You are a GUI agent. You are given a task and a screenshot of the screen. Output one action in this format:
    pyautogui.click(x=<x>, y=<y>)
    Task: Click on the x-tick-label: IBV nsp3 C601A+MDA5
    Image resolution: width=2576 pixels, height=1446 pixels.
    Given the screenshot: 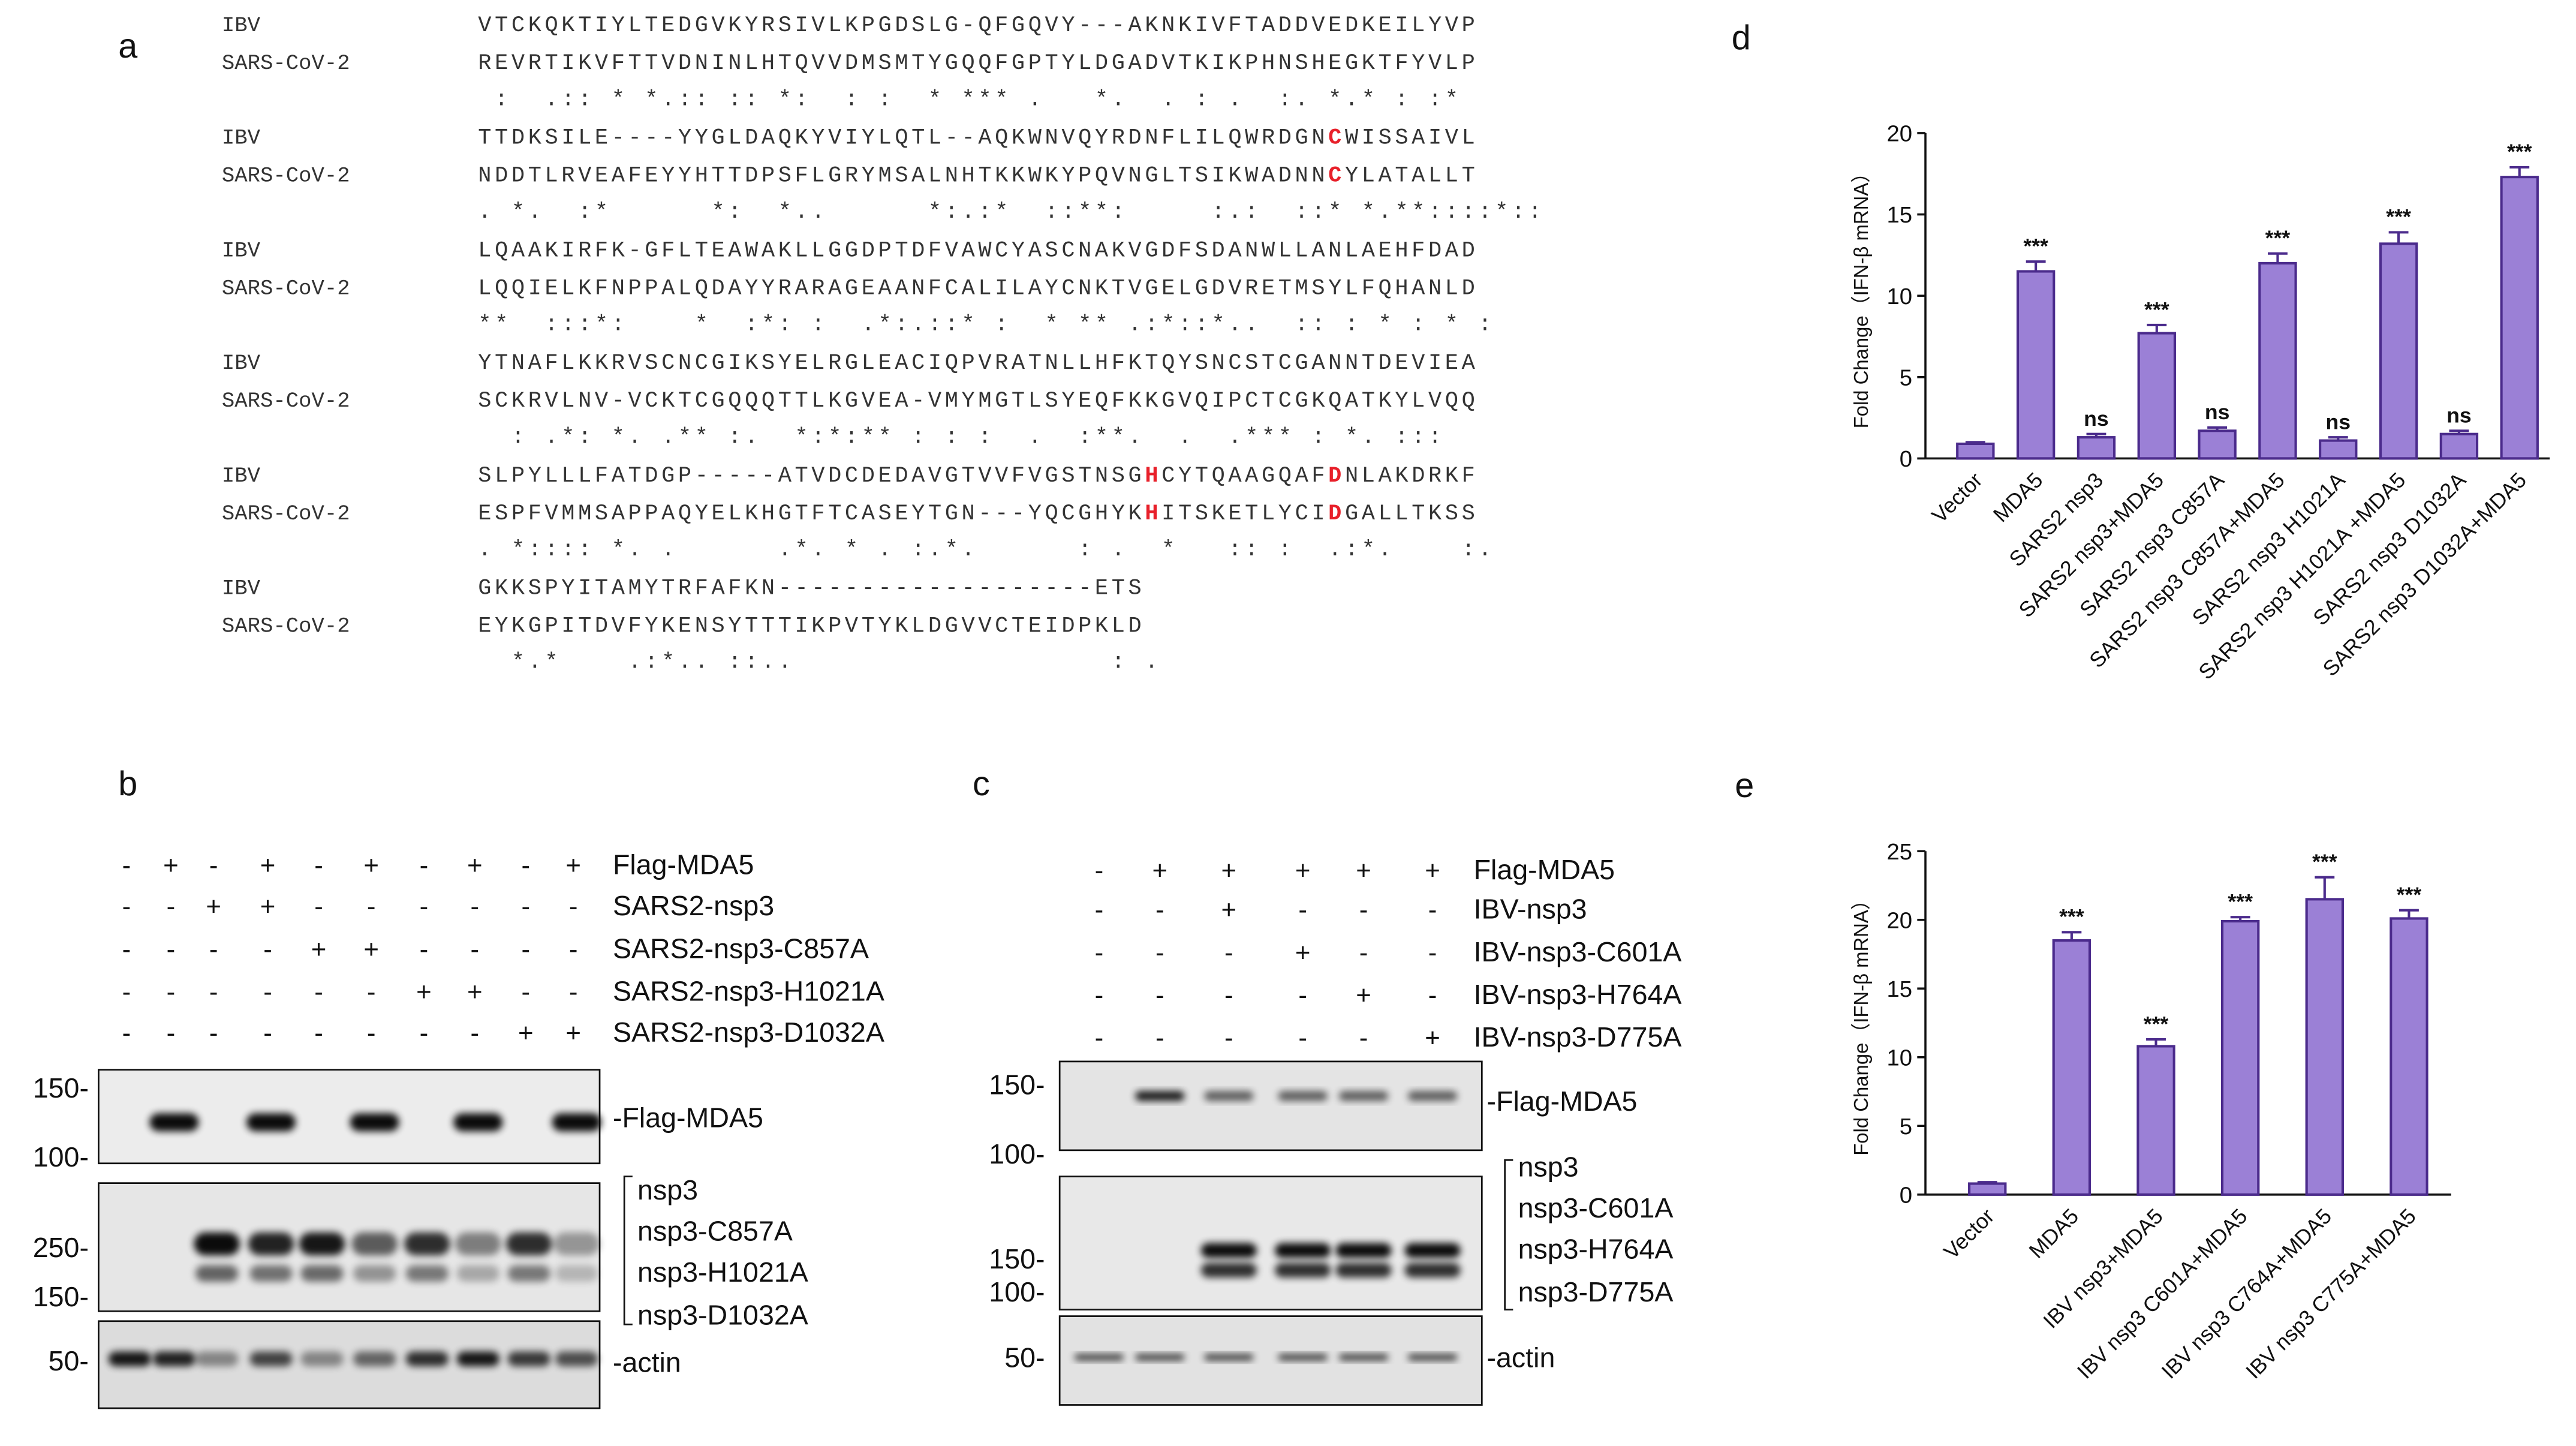 What is the action you would take?
    pyautogui.click(x=2162, y=1294)
    